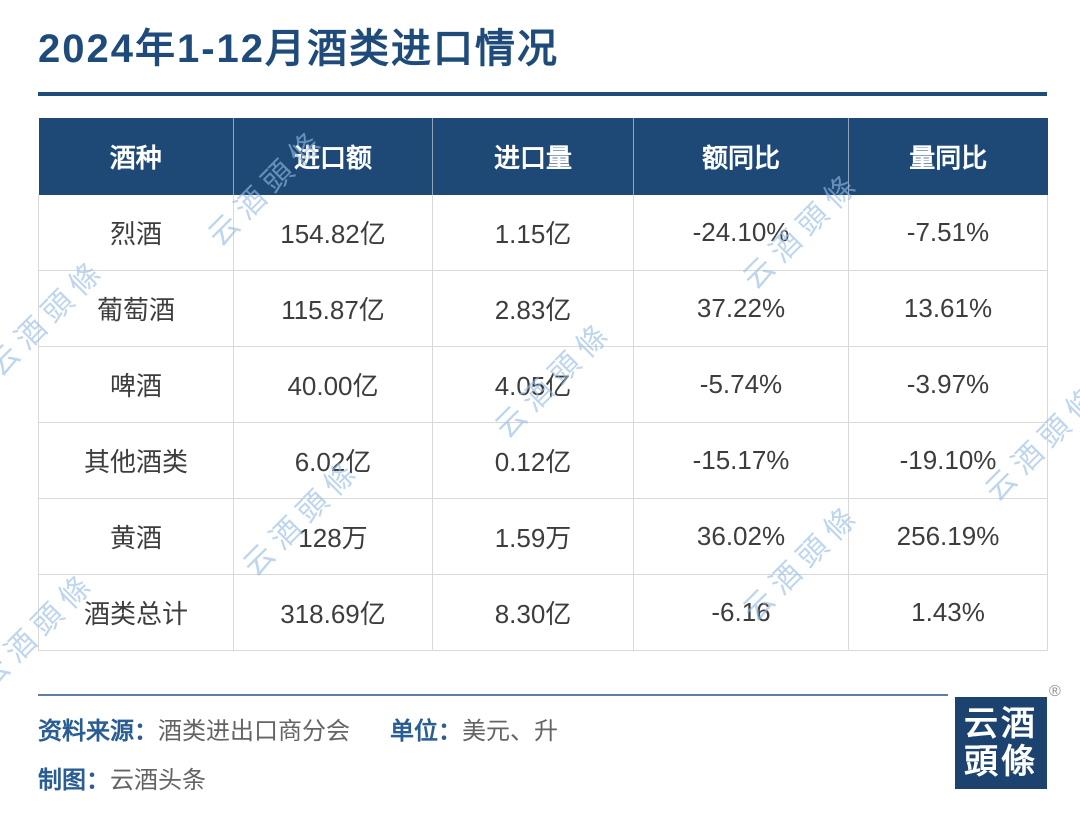 Image resolution: width=1080 pixels, height=830 pixels. Describe the element at coordinates (136, 612) in the screenshot. I see `row-label: 酒类总计` at that location.